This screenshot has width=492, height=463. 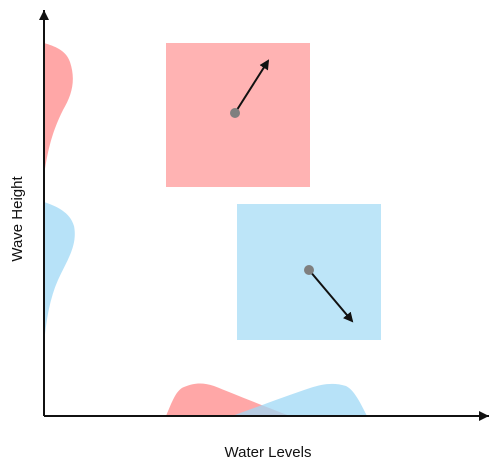 What do you see at coordinates (331, 296) in the screenshot?
I see `blue-direction-arrow` at bounding box center [331, 296].